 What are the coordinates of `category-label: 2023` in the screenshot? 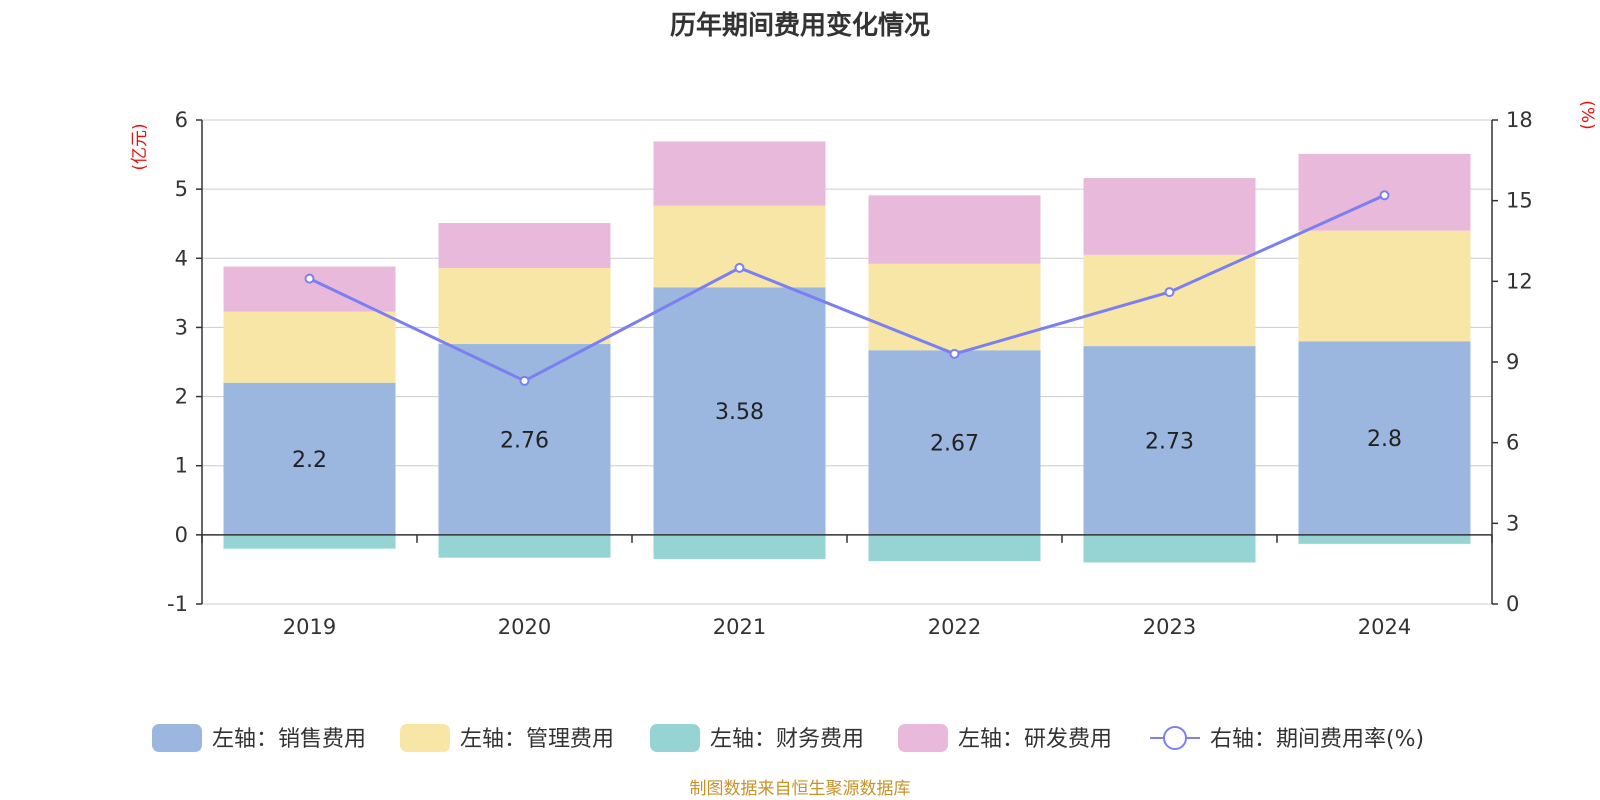 It's located at (1169, 627).